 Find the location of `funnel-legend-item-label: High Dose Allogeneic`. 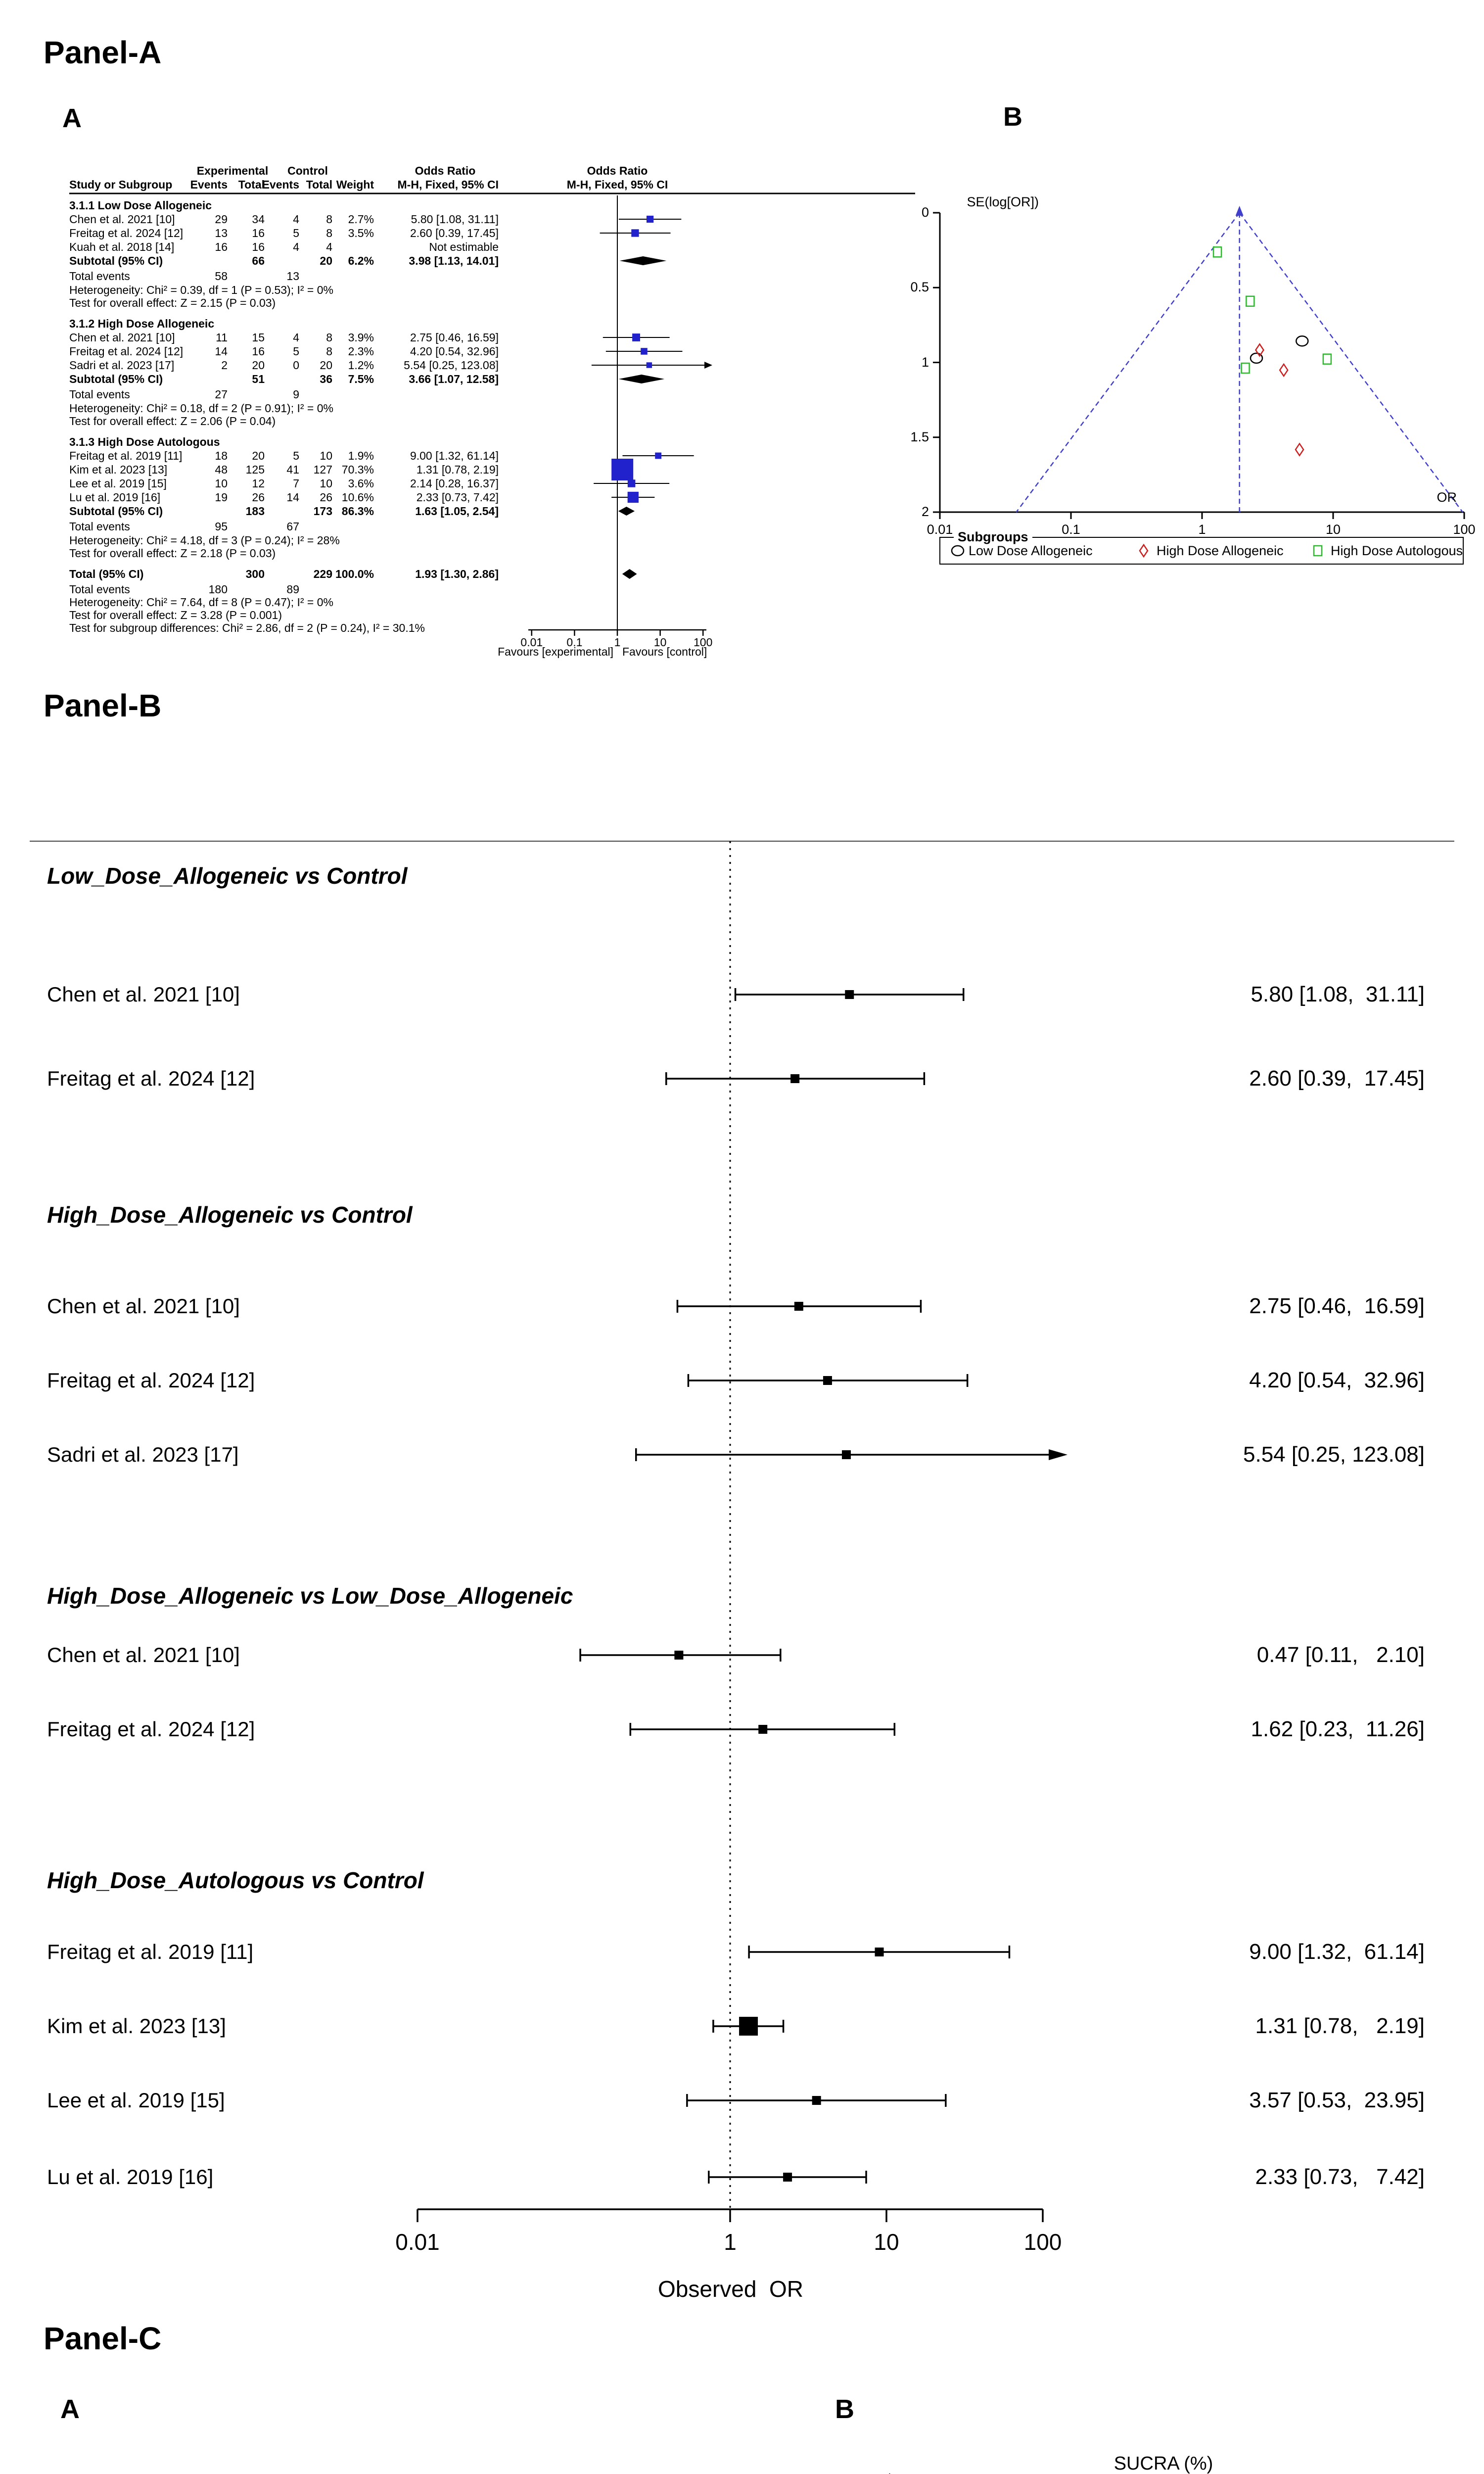

funnel-legend-item-label: High Dose Allogeneic is located at coordinates (1220, 550).